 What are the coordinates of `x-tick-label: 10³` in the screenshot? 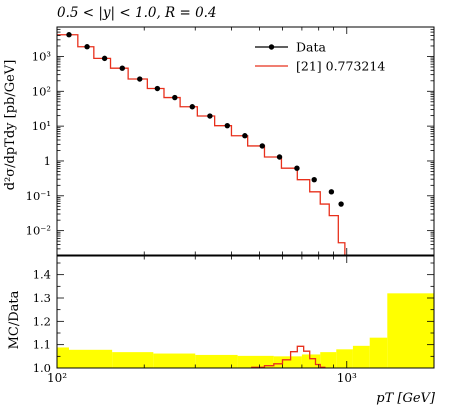 It's located at (347, 378).